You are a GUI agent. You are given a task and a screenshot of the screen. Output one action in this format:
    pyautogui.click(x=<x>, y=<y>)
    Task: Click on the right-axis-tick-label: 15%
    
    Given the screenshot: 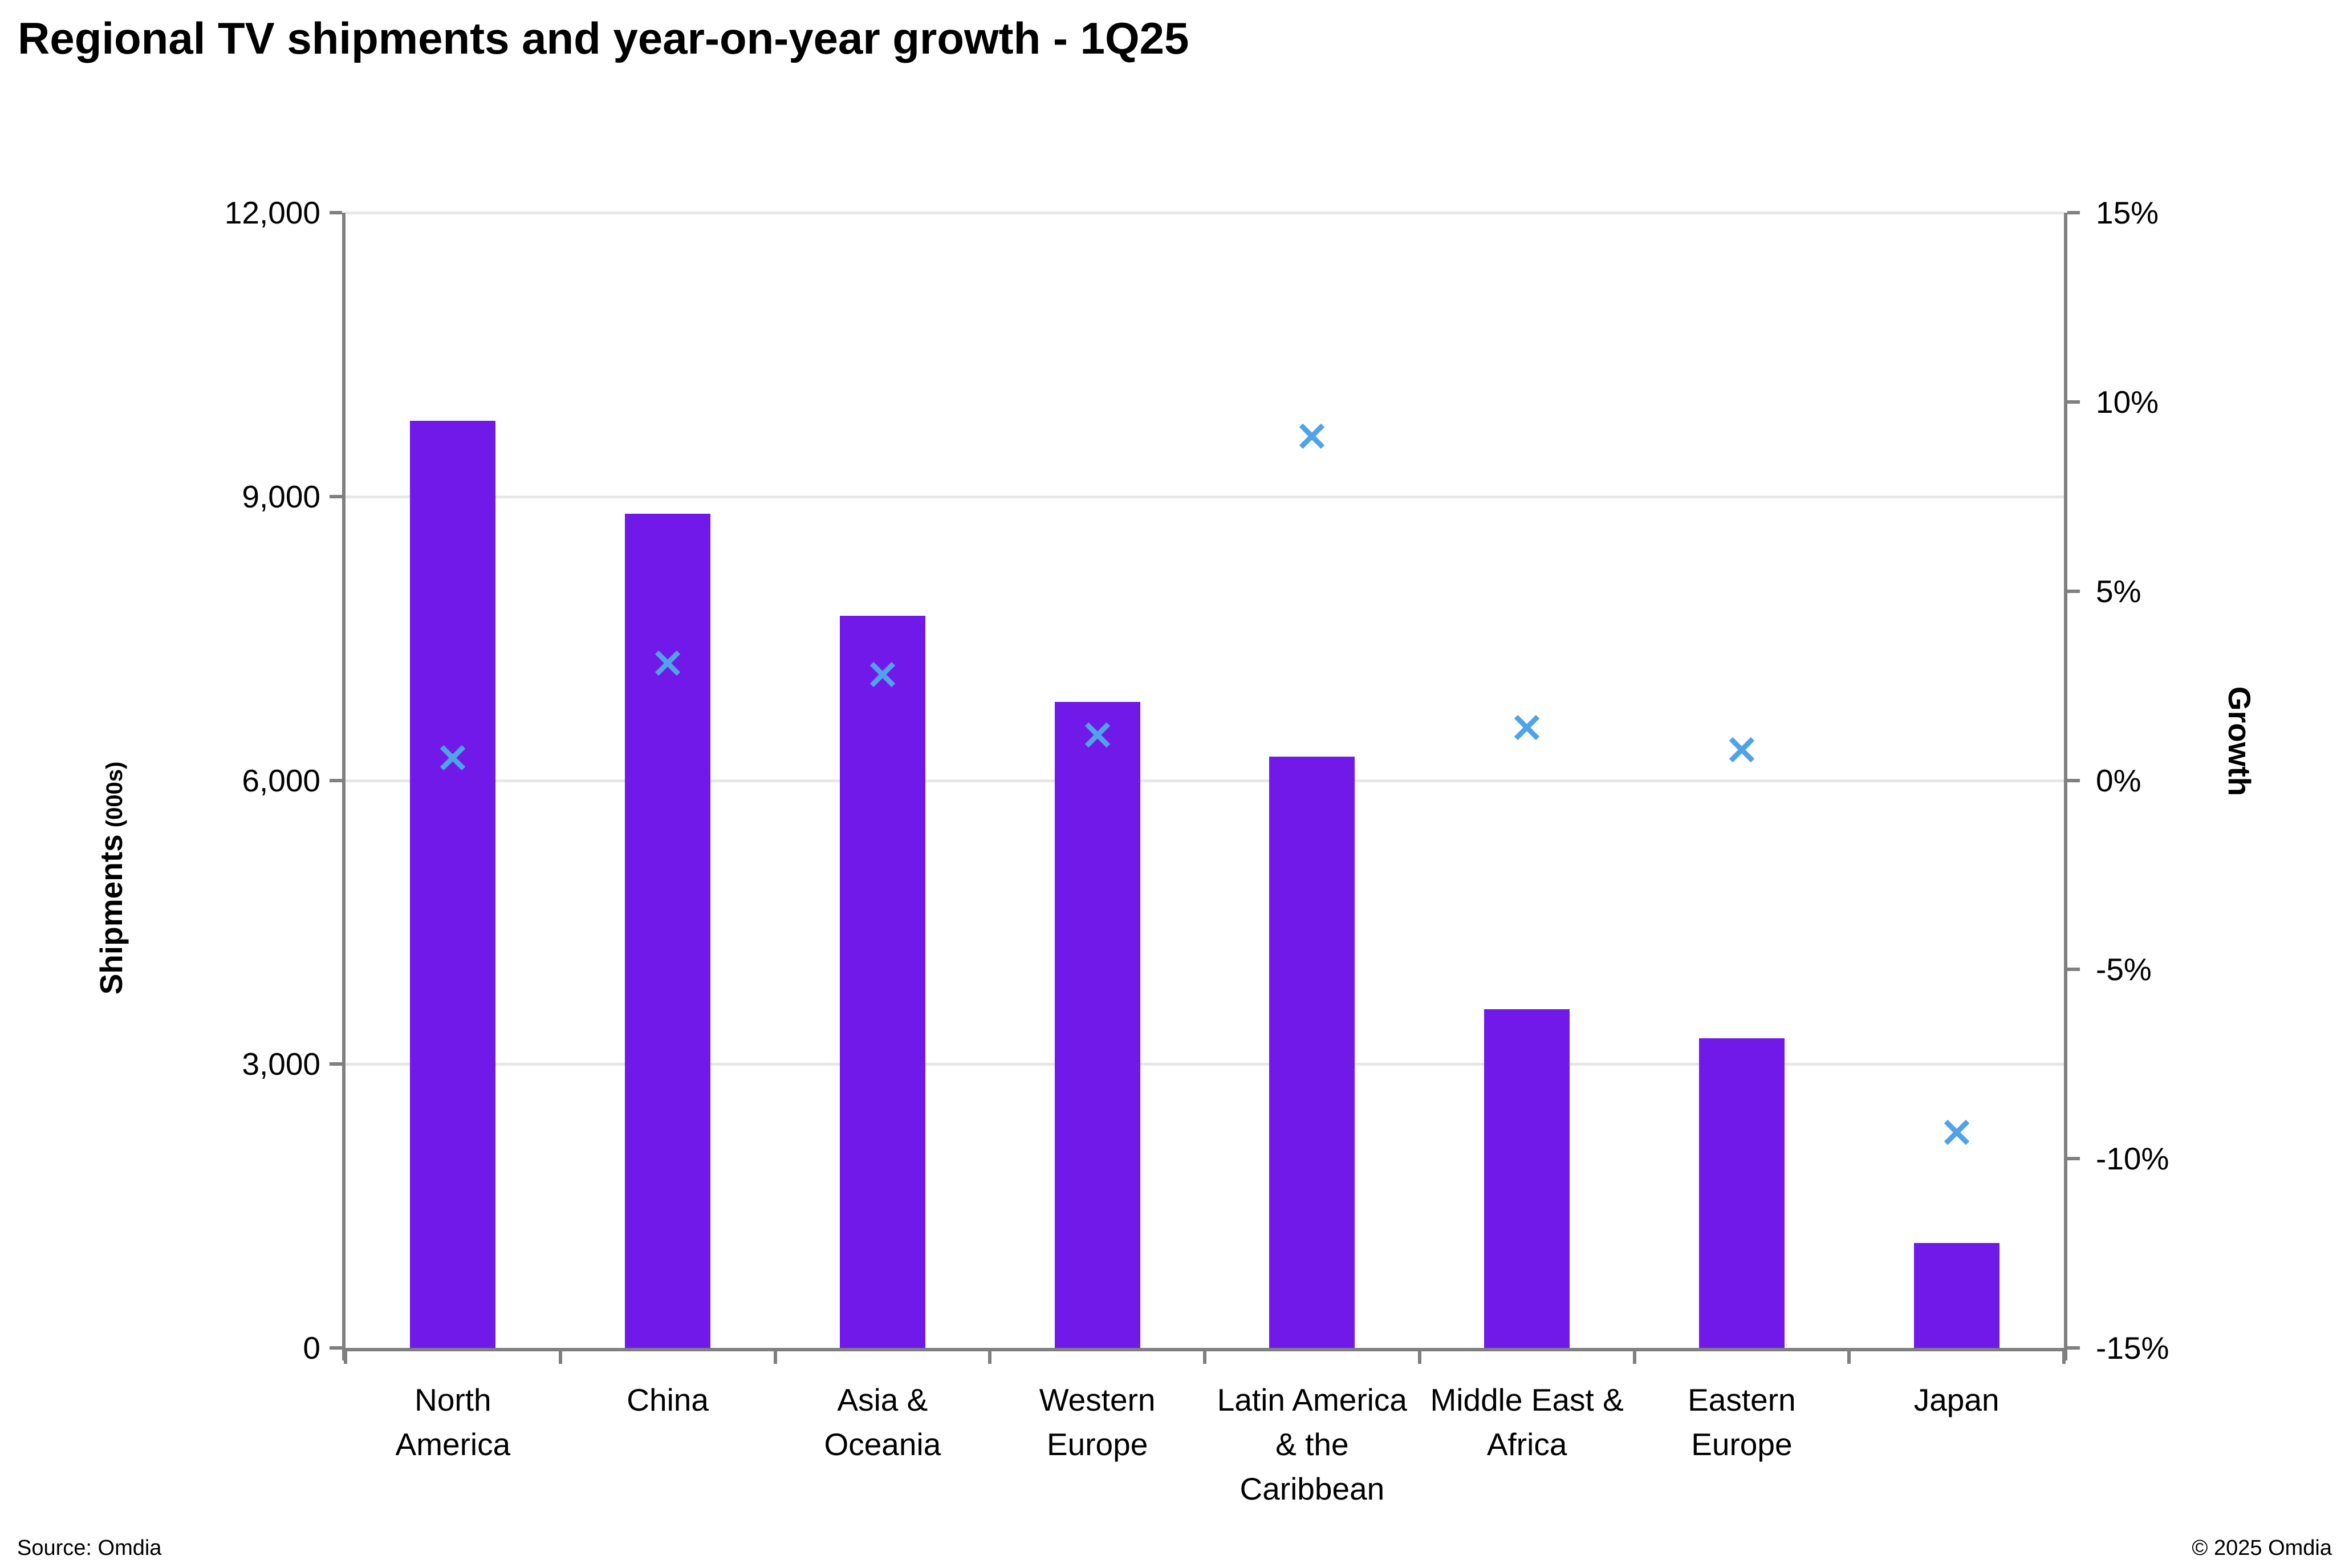 What is the action you would take?
    pyautogui.click(x=2127, y=213)
    